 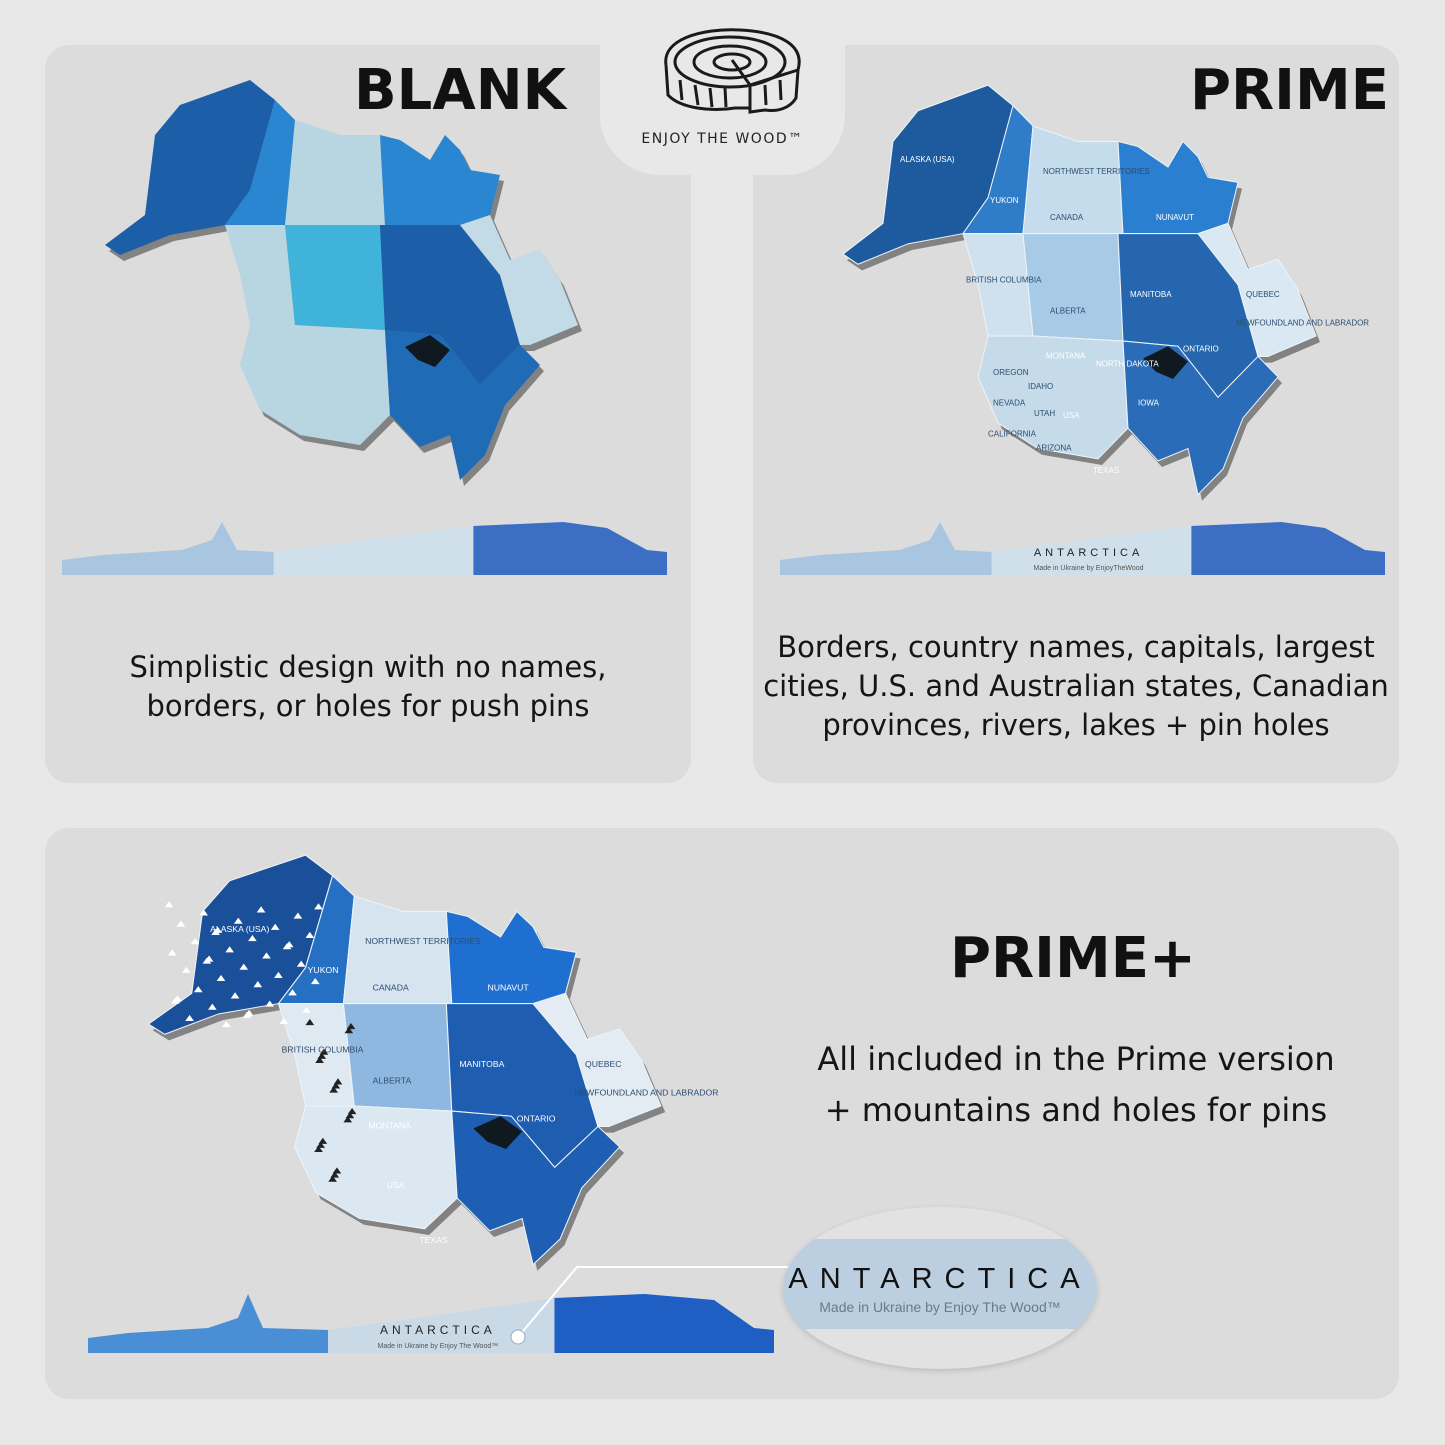 I want to click on prime-title: PRIME, so click(x=1289, y=90).